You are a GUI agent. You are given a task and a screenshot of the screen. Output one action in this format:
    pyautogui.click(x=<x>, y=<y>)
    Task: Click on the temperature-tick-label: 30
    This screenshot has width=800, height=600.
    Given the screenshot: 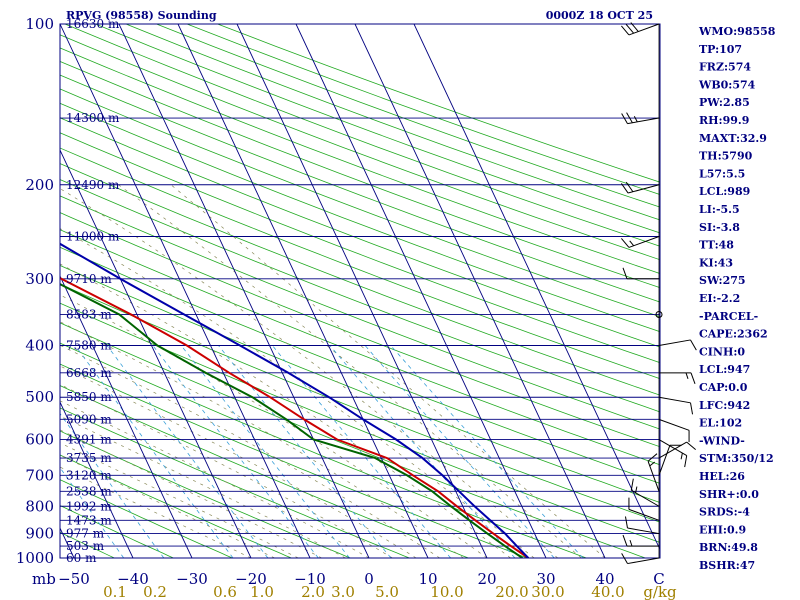 What is the action you would take?
    pyautogui.click(x=545, y=579)
    